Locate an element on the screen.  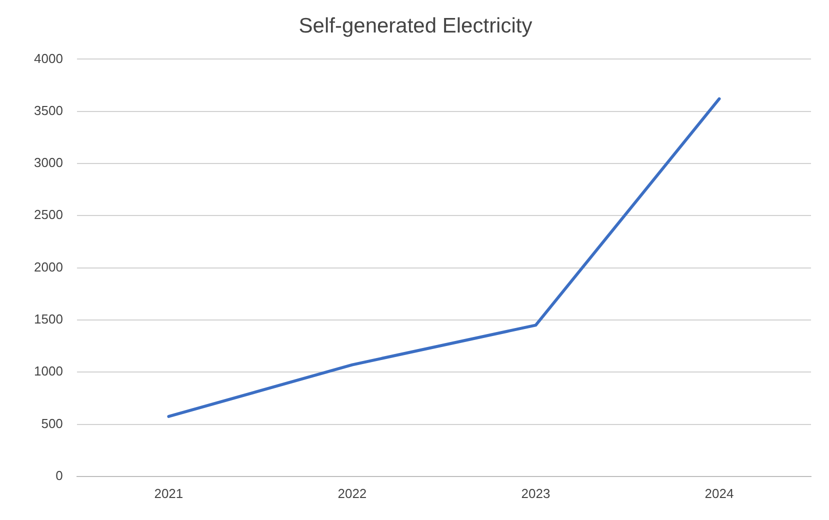
y-tick-label: 2500 is located at coordinates (48, 214).